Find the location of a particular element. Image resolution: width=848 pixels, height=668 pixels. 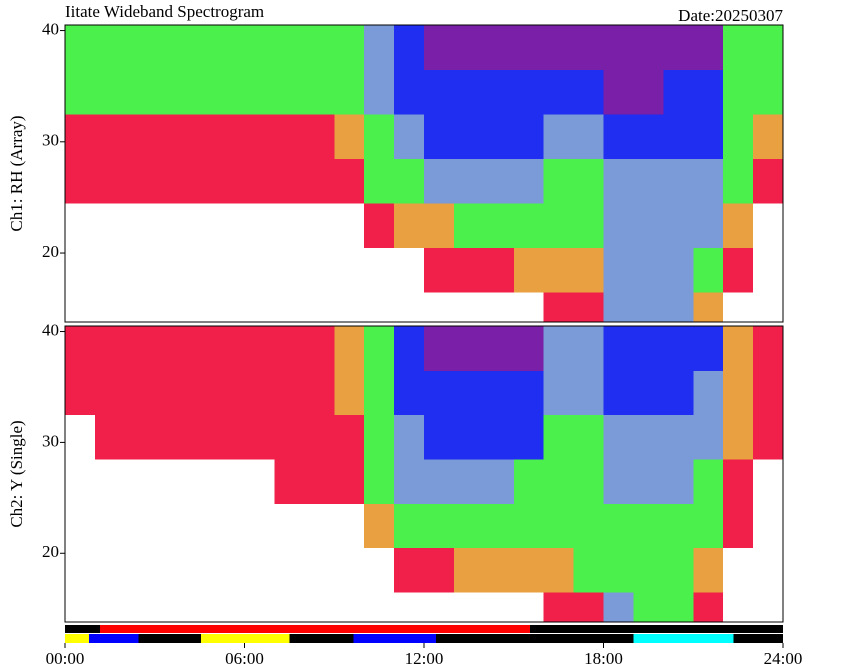

x-tick-label: 00:00 is located at coordinates (65, 658).